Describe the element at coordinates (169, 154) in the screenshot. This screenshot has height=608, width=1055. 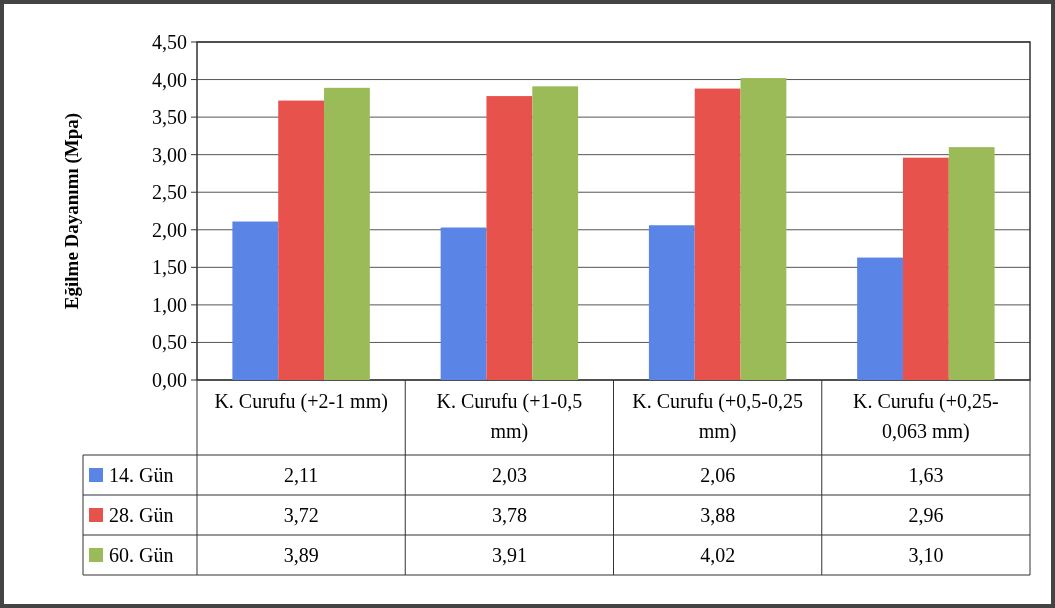
I see `y-tick-label: 3,00` at that location.